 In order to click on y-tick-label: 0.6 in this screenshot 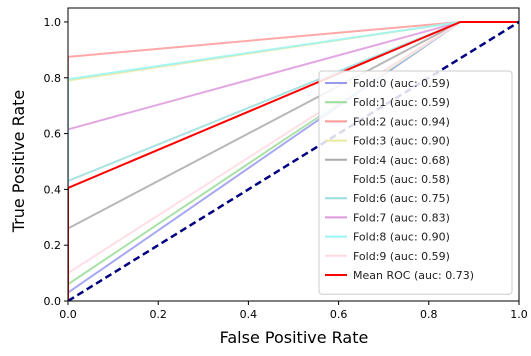, I will do `click(53, 134)`.